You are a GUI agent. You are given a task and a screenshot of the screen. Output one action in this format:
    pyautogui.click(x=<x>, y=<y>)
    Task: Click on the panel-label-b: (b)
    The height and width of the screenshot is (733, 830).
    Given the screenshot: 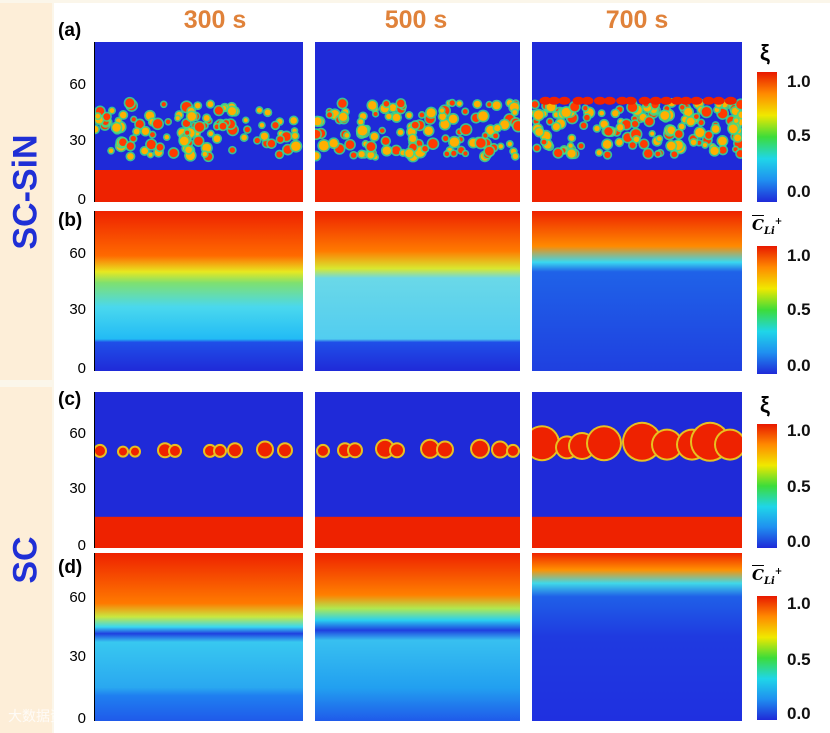 What is the action you would take?
    pyautogui.click(x=70, y=220)
    